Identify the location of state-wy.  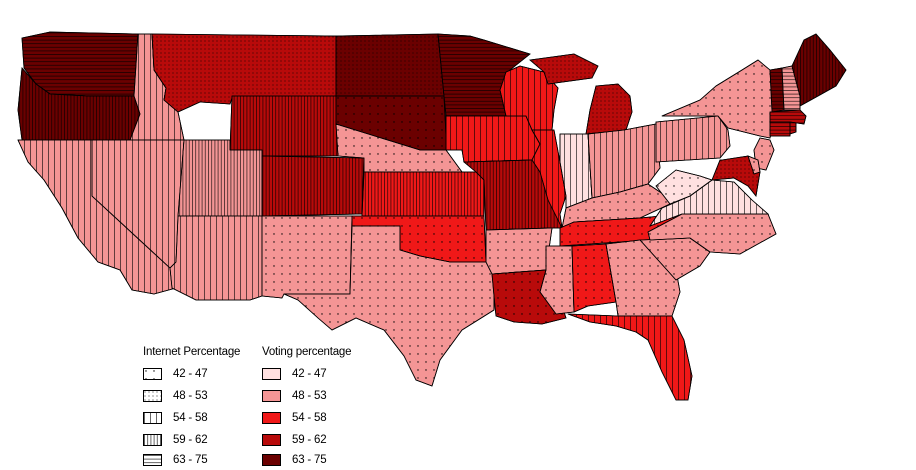
(284, 126).